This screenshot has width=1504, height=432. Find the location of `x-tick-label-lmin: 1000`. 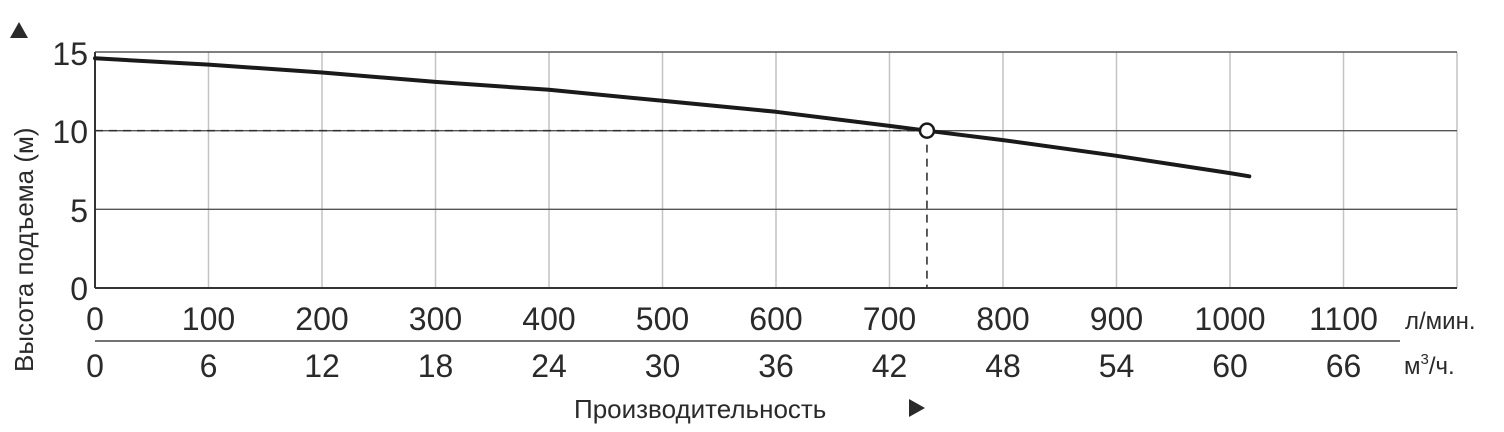

x-tick-label-lmin: 1000 is located at coordinates (1229, 319).